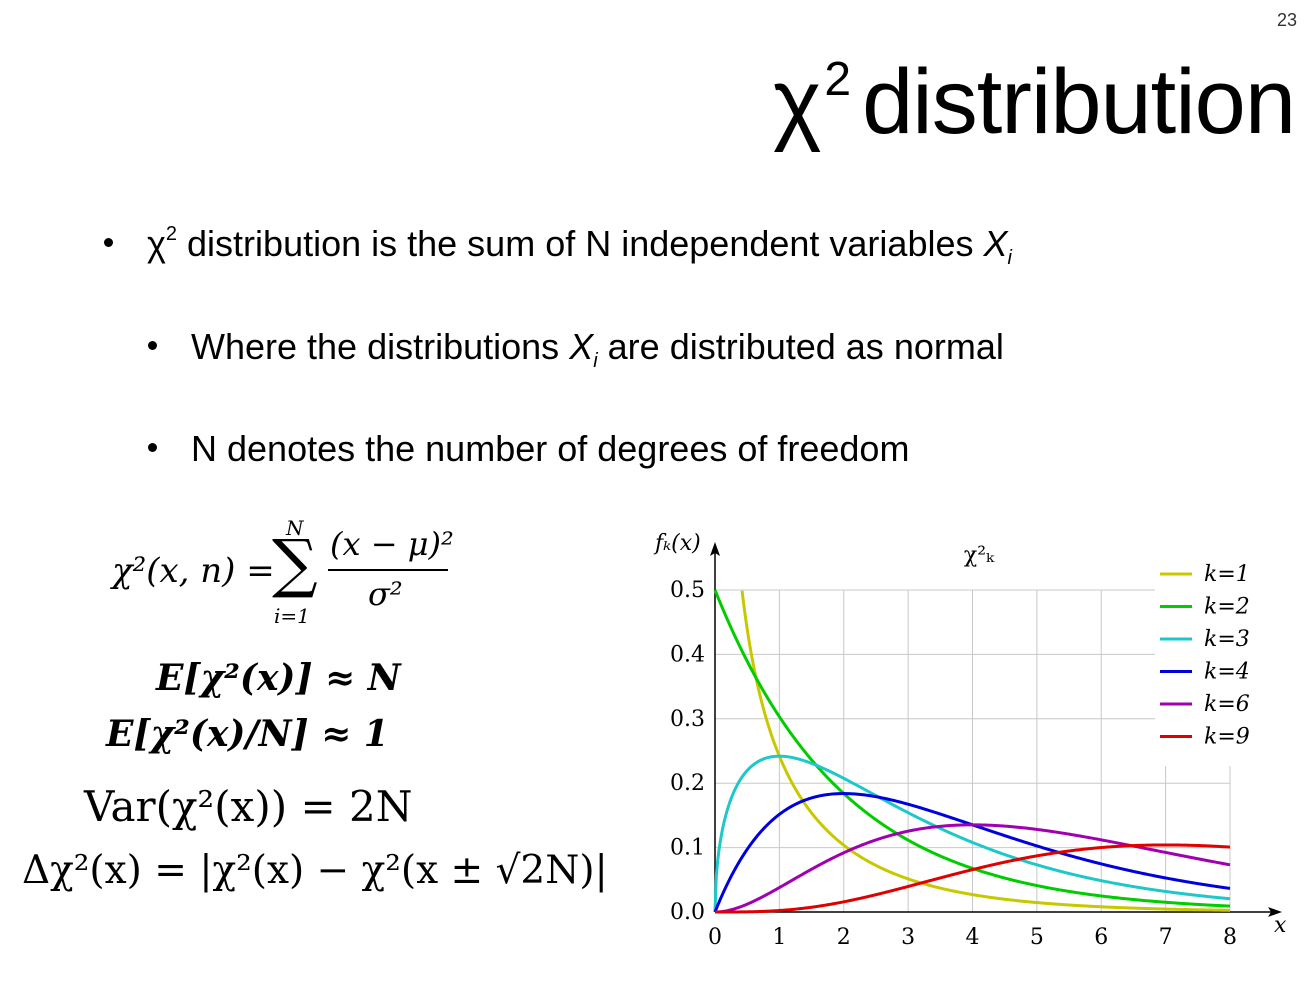 This screenshot has width=1309, height=982. I want to click on sum-lower-limit: i=1, so click(292, 616).